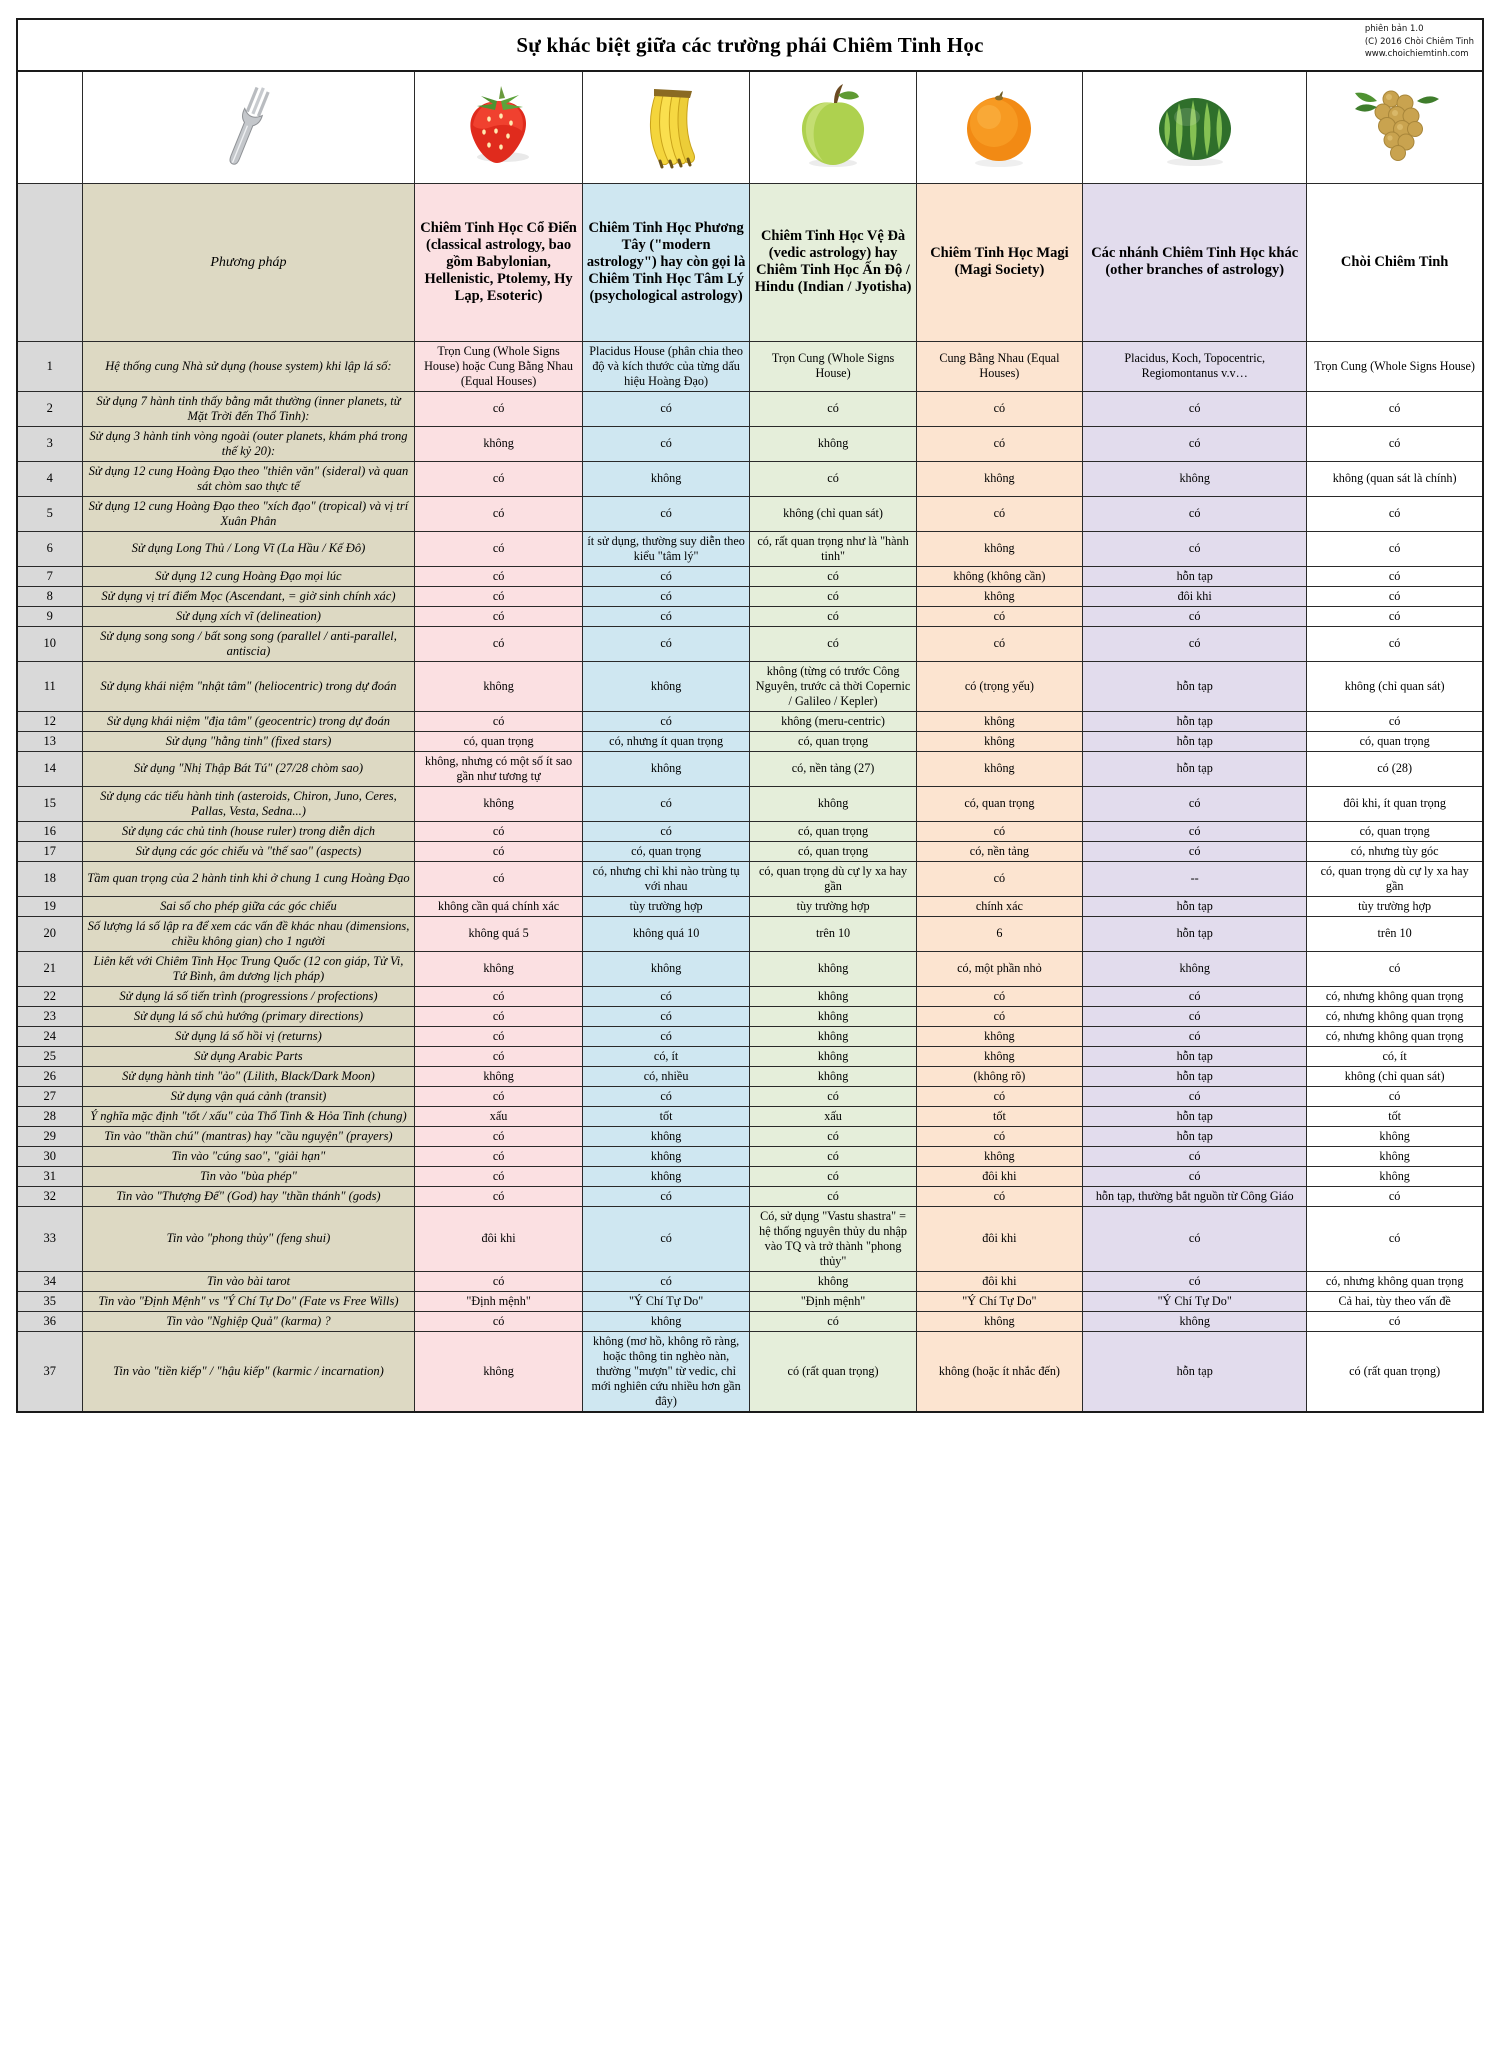 The image size is (1500, 2048). Describe the element at coordinates (666, 127) in the screenshot. I see `banana-icon` at that location.